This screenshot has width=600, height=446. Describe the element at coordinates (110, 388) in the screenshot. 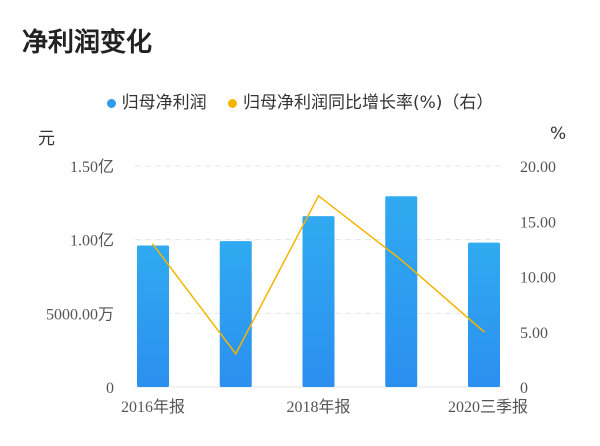

I see `left-tick-label: 0` at that location.